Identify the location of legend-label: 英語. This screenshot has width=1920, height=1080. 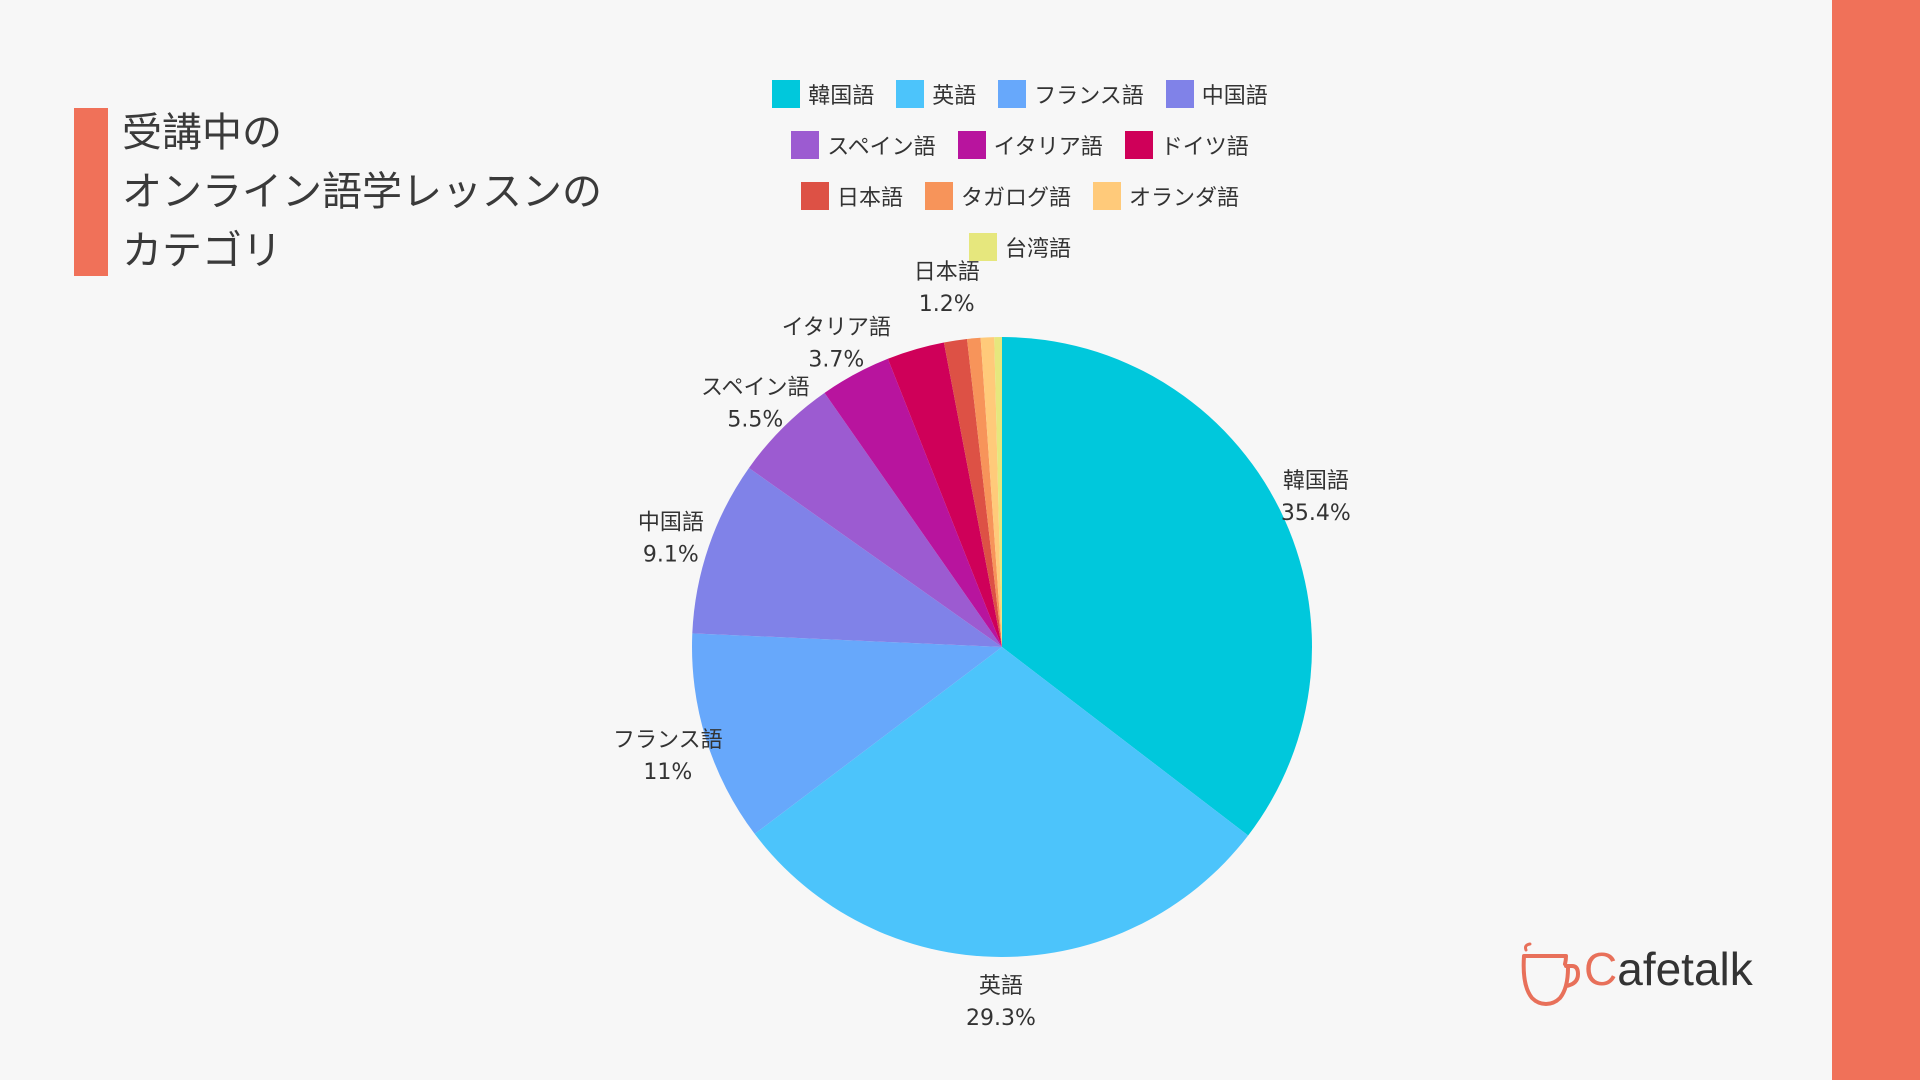
(954, 96).